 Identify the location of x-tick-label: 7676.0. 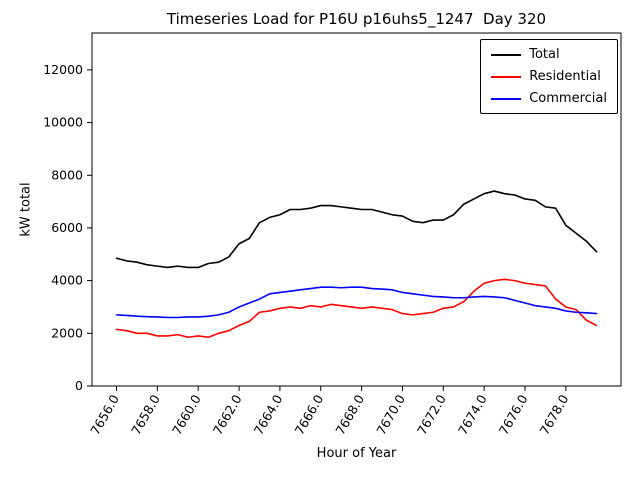
(513, 414).